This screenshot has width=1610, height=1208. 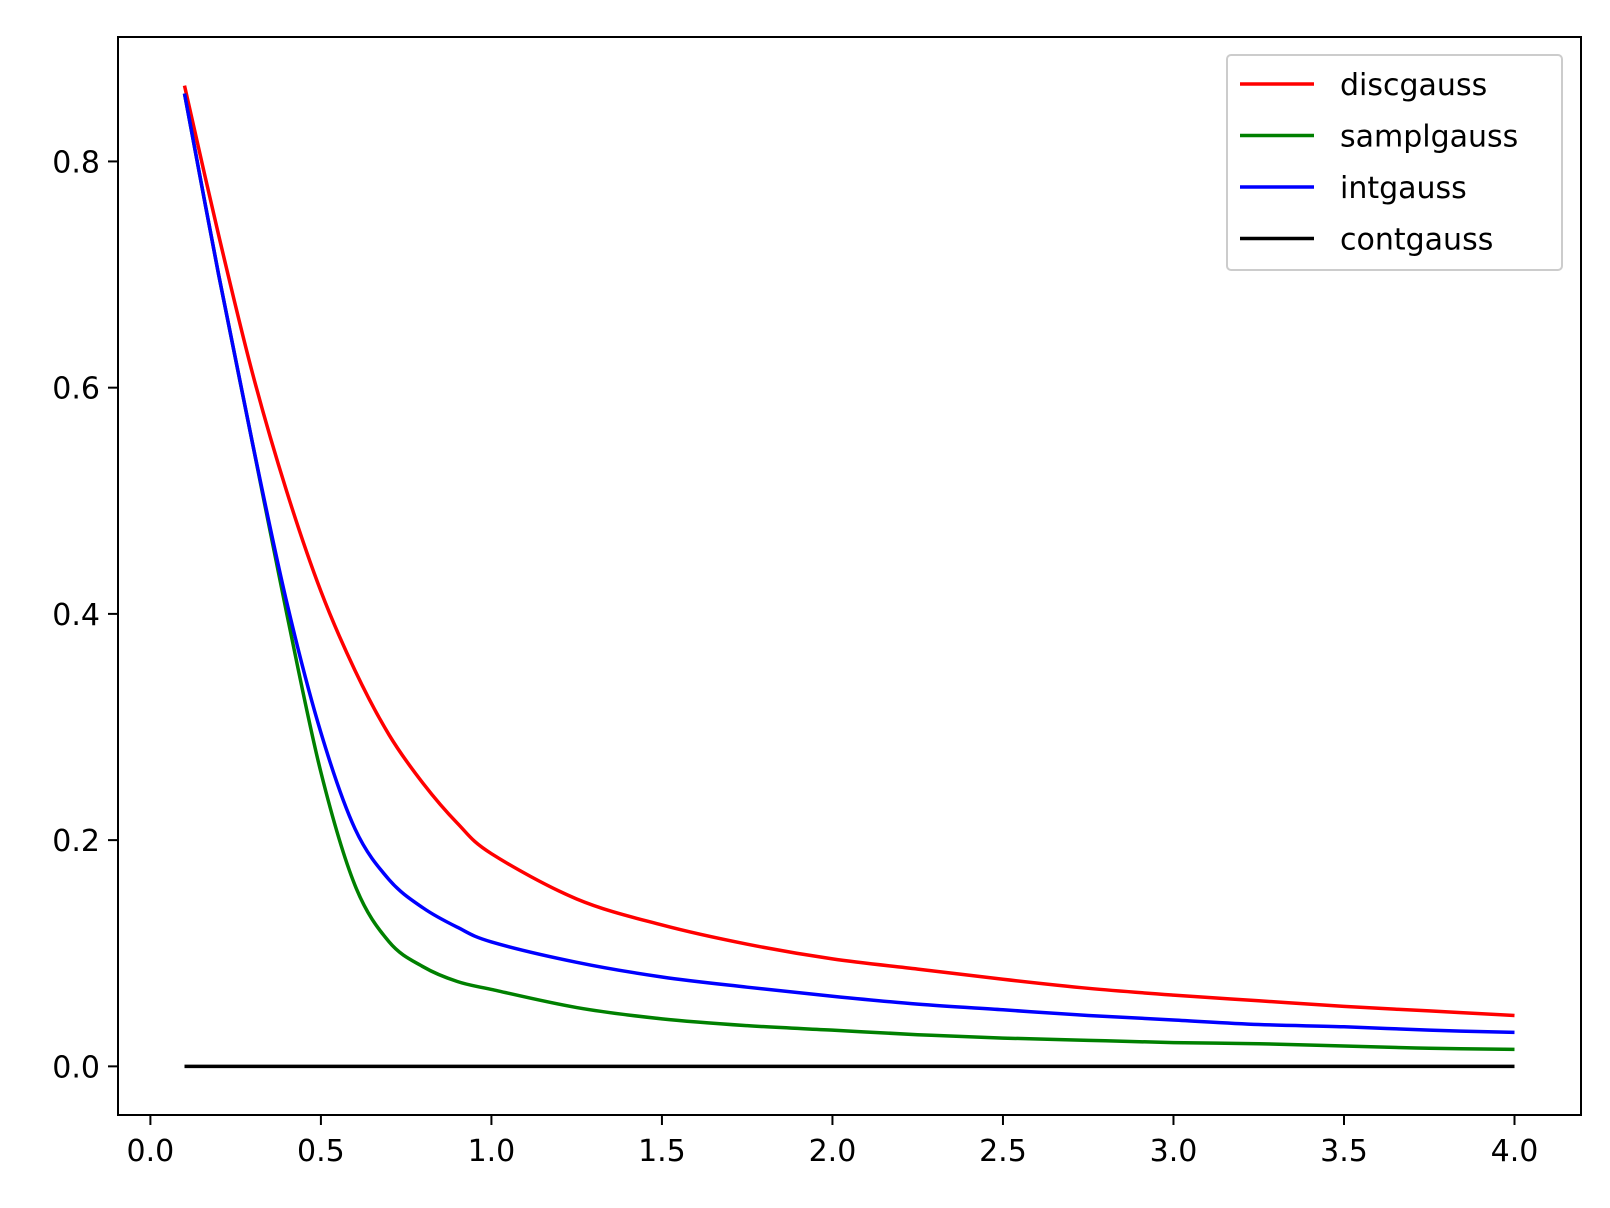 What do you see at coordinates (492, 1151) in the screenshot?
I see `x-tick-label: 1.0` at bounding box center [492, 1151].